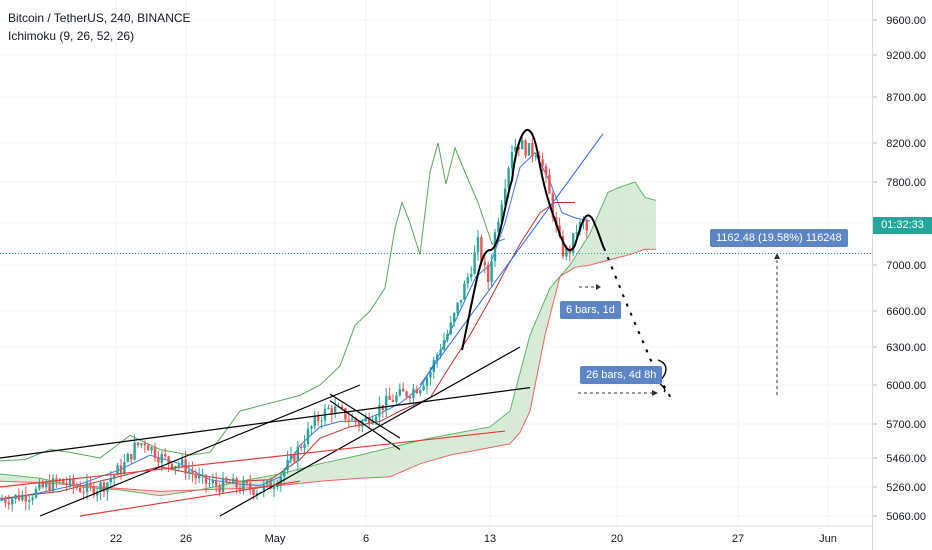 Image resolution: width=932 pixels, height=550 pixels. Describe the element at coordinates (533, 240) in the screenshot. I see `hand-drawn-curve` at that location.